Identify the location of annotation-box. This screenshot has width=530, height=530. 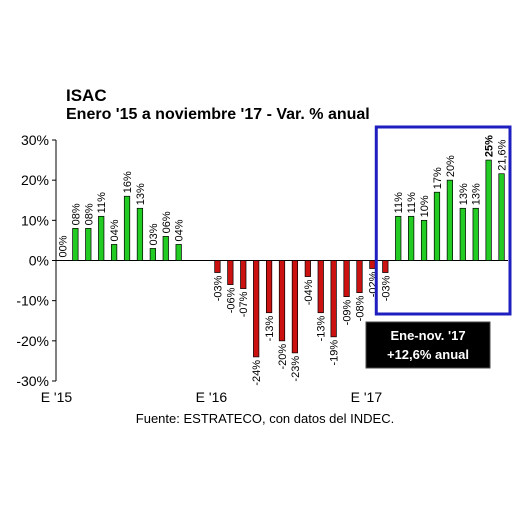
(428, 345).